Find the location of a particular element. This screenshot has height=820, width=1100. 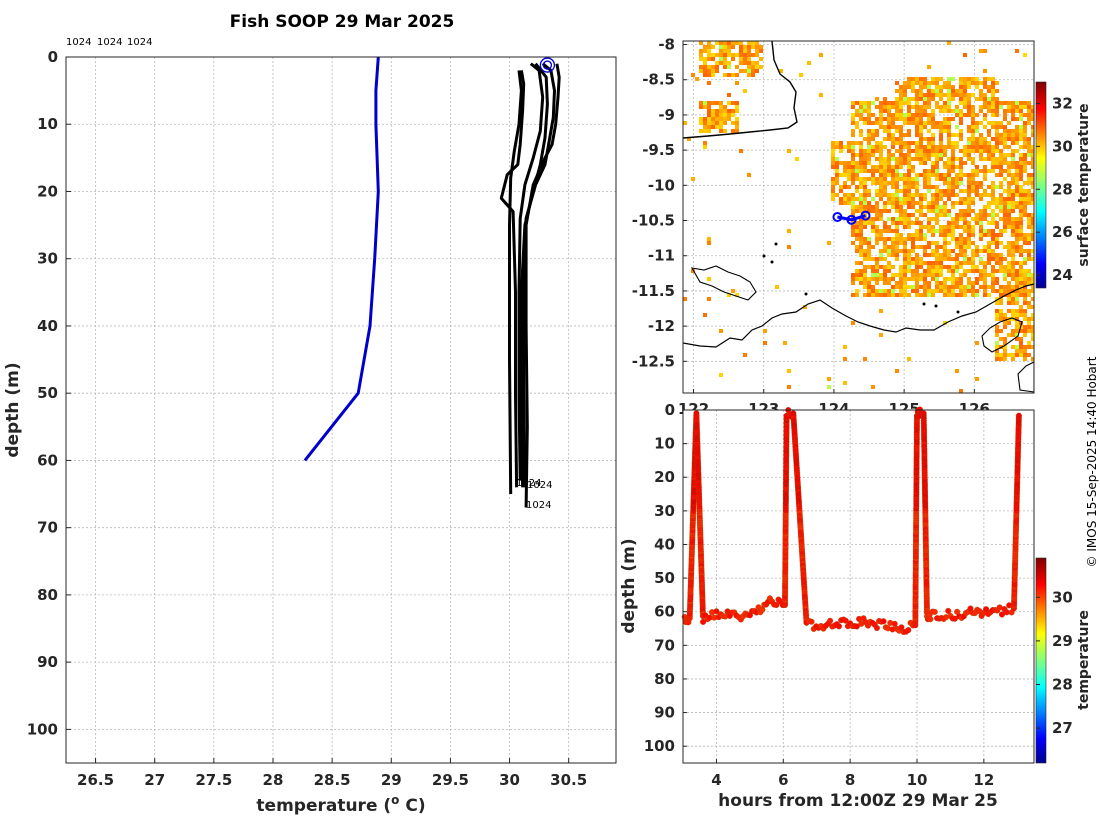

ship-position-marker is located at coordinates (837, 217).